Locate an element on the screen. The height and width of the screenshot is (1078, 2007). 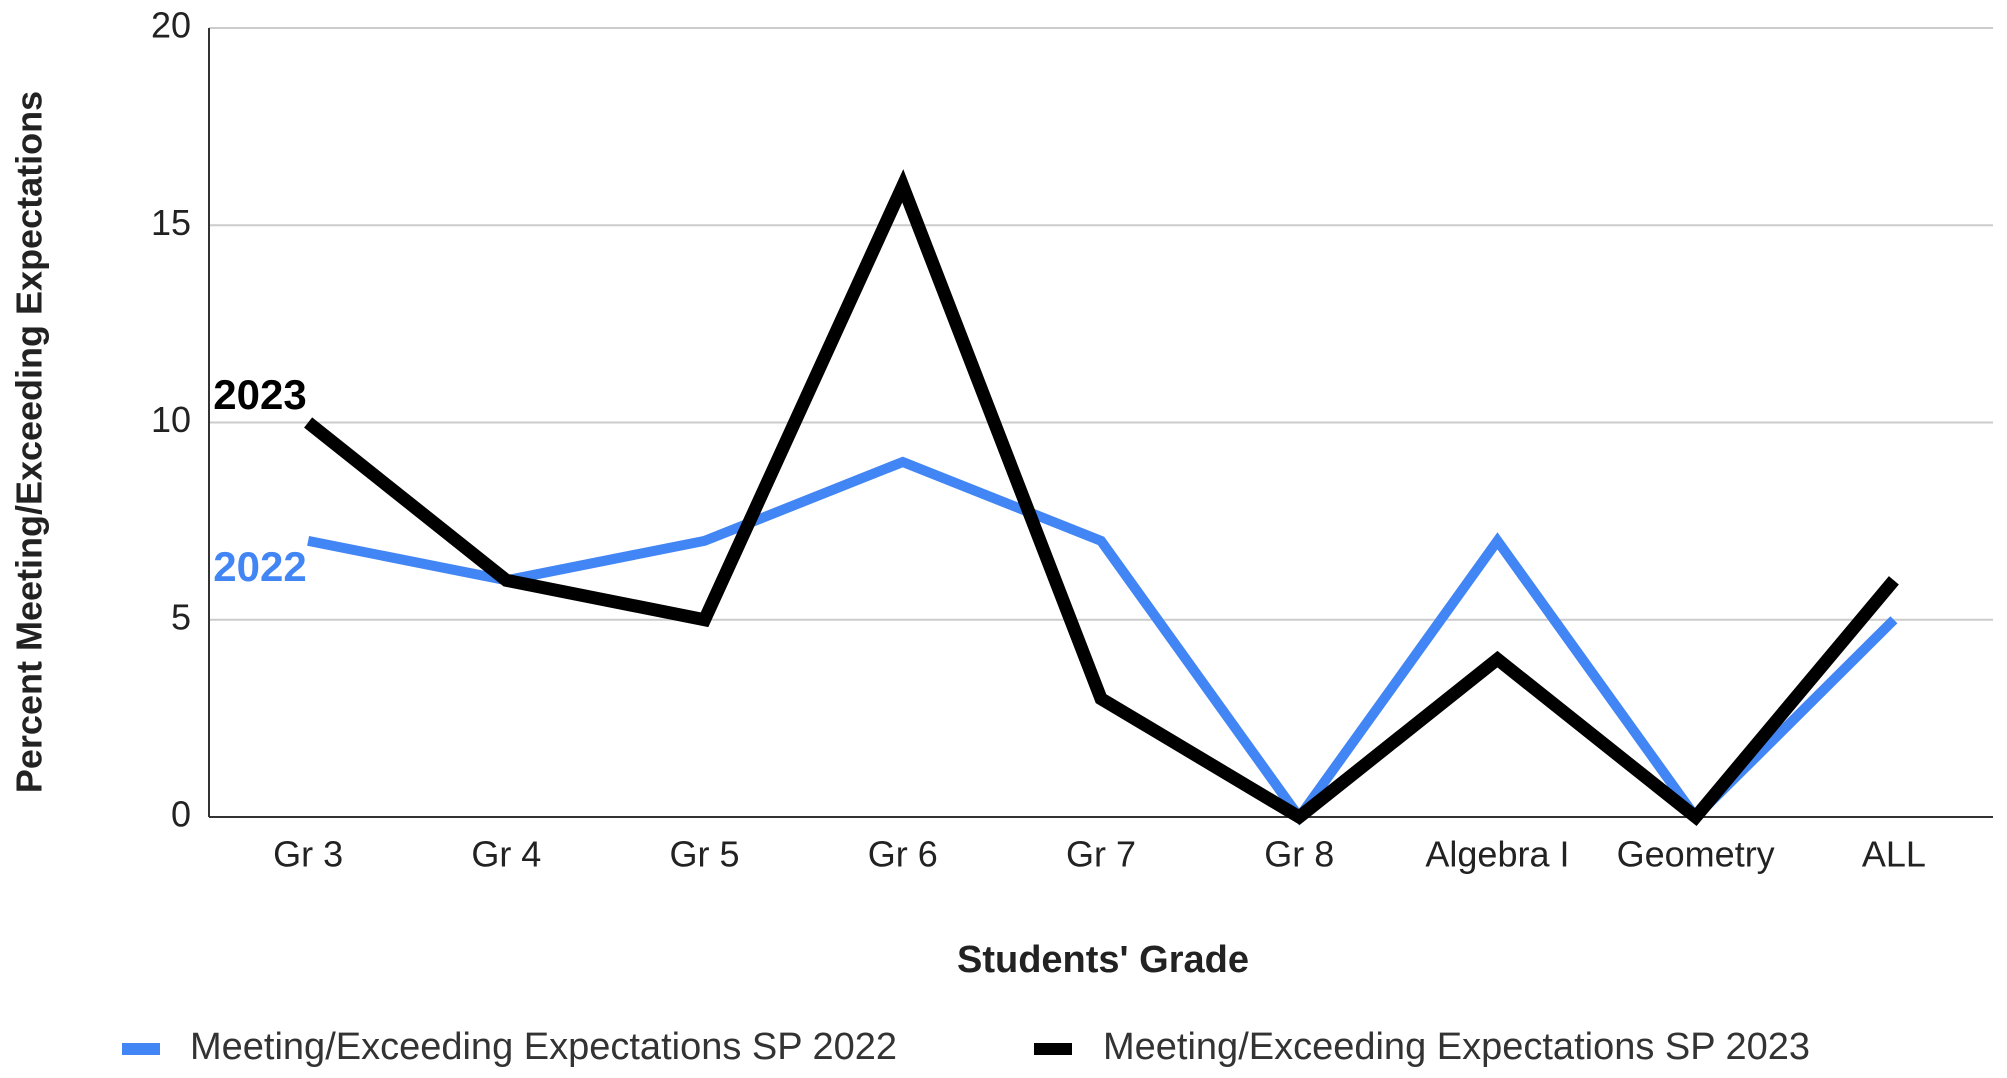
x-tick-label: Gr 7 is located at coordinates (1101, 854).